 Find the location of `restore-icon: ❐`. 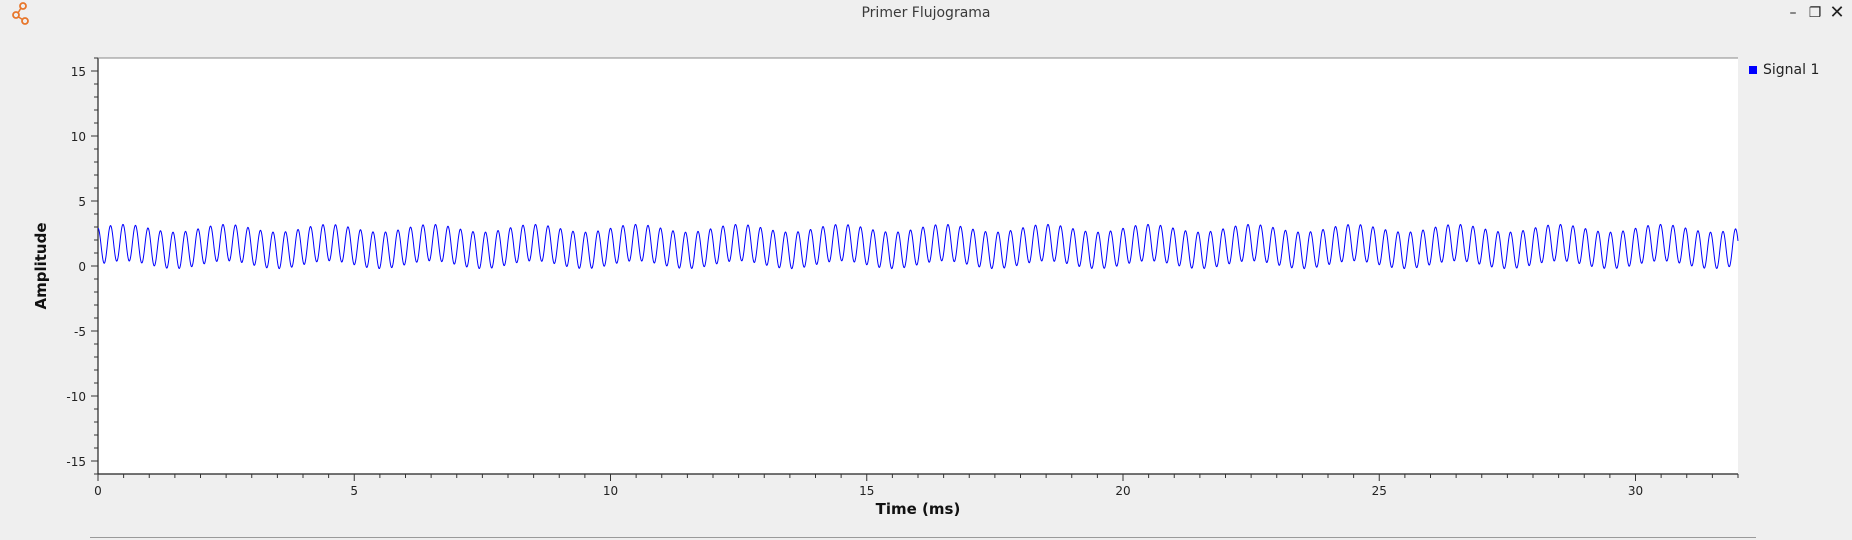

restore-icon: ❐ is located at coordinates (1815, 13).